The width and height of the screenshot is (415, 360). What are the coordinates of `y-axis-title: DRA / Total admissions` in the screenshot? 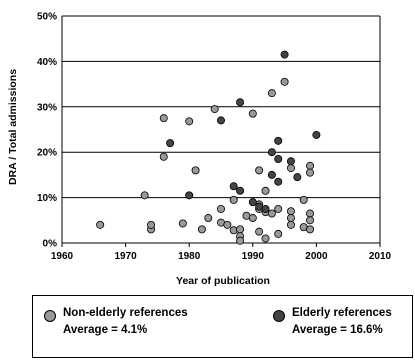 It's located at (13, 127).